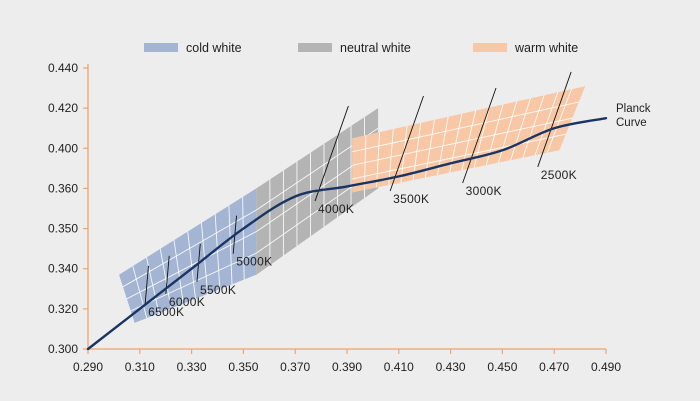 This screenshot has height=401, width=700. What do you see at coordinates (63, 188) in the screenshot?
I see `y-tick-label: 0.360` at bounding box center [63, 188].